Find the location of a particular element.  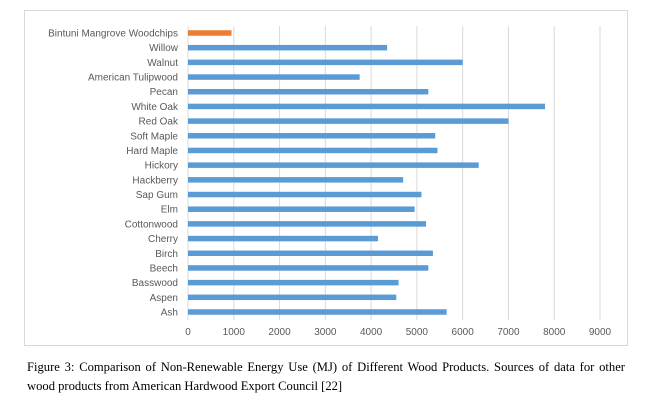

x-tick-label: 7000 is located at coordinates (508, 332).